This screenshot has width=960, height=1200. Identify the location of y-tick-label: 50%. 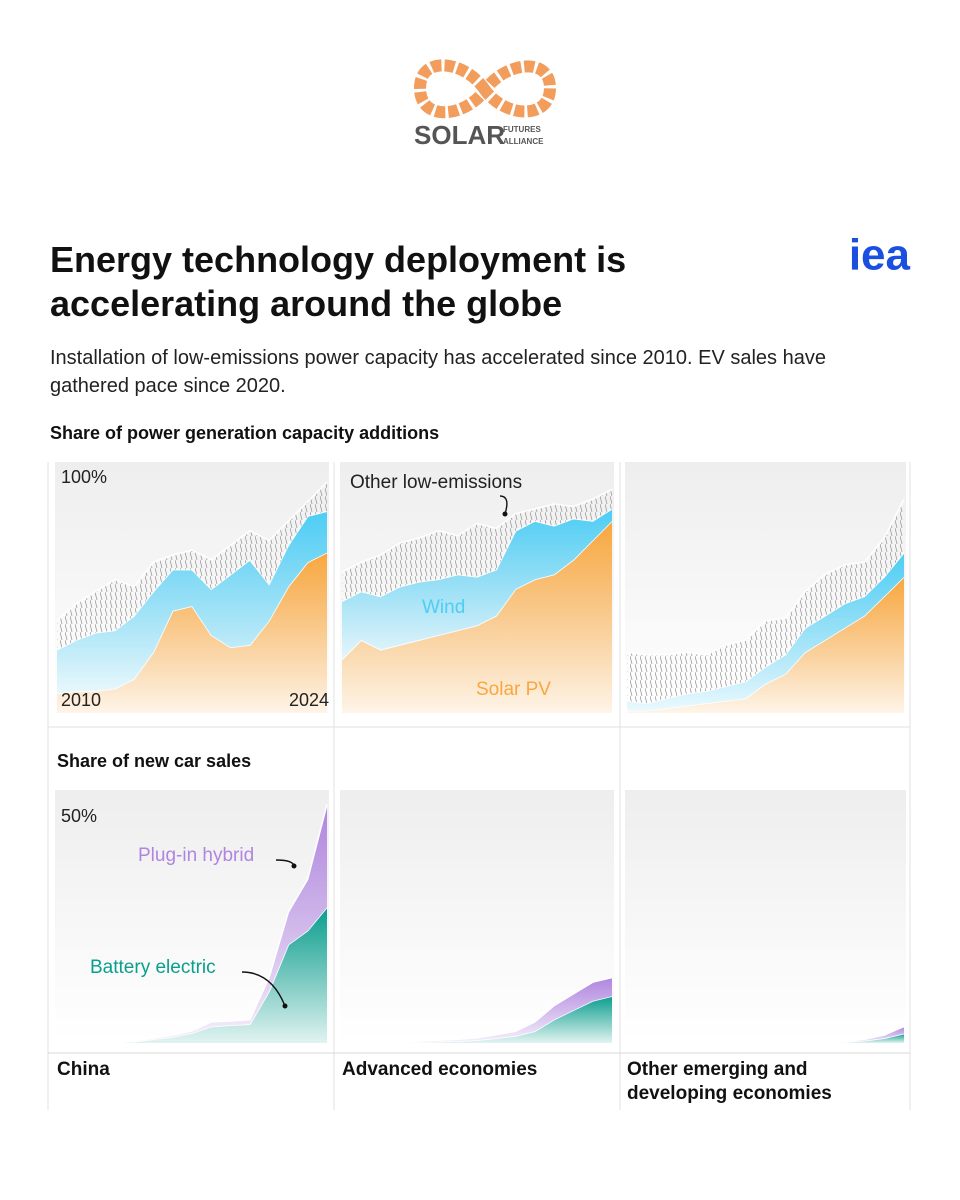
(79, 816).